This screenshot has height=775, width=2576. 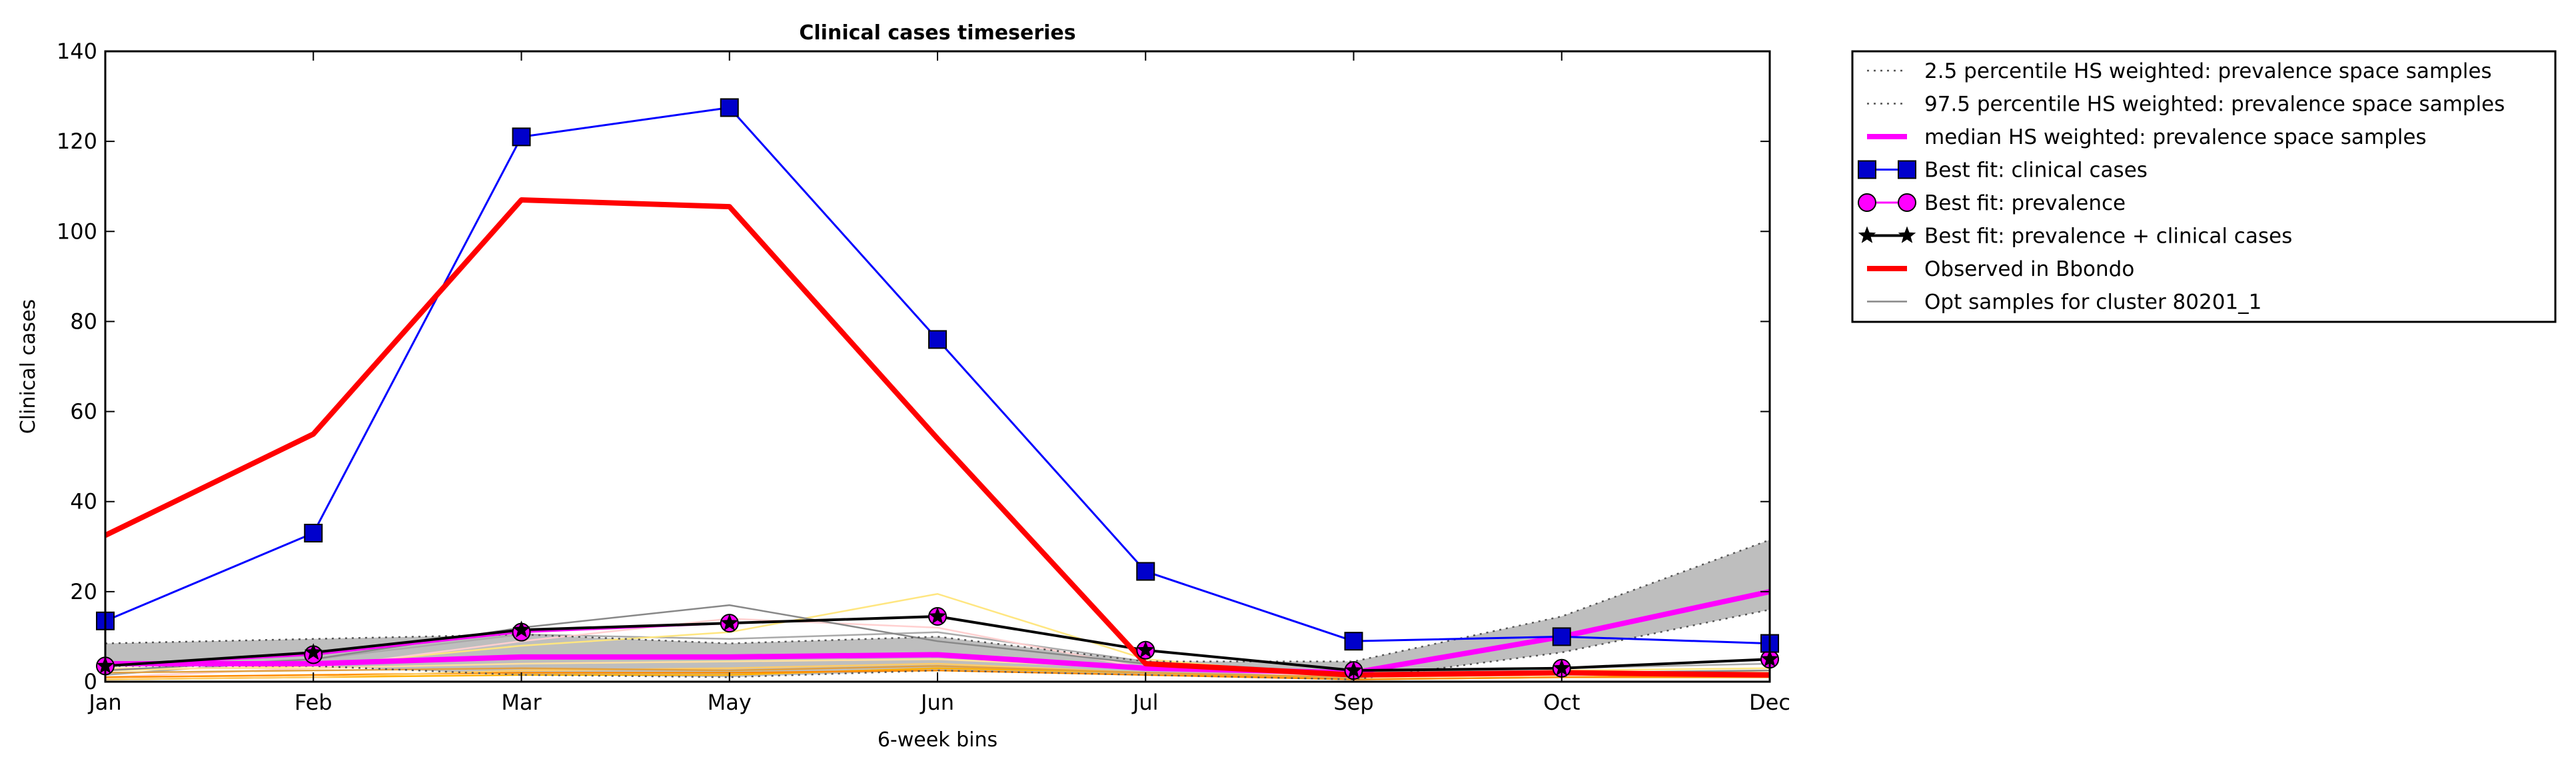 What do you see at coordinates (83, 591) in the screenshot?
I see `y-tick-label-2: 20` at bounding box center [83, 591].